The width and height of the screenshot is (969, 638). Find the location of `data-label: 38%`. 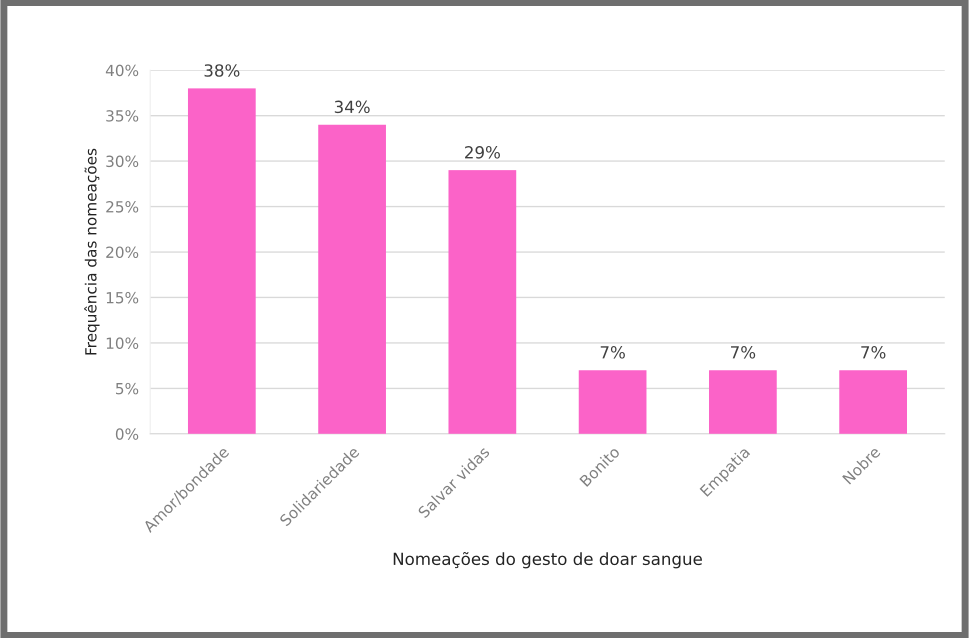

data-label: 38% is located at coordinates (222, 70).